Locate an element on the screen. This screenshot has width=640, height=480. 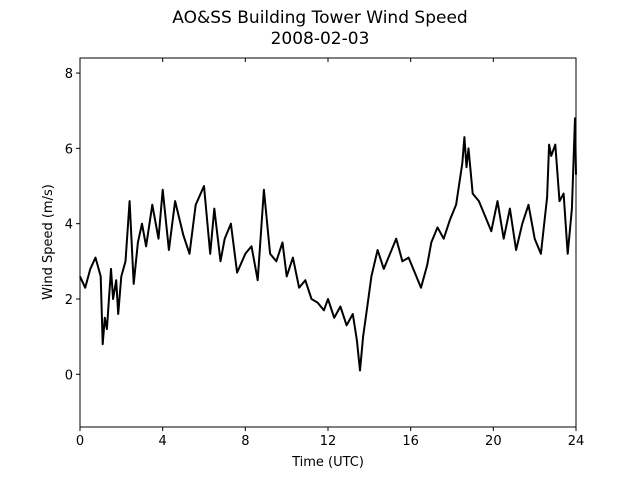
y-axis: 0 2 4 6 8 is located at coordinates (72, 225).